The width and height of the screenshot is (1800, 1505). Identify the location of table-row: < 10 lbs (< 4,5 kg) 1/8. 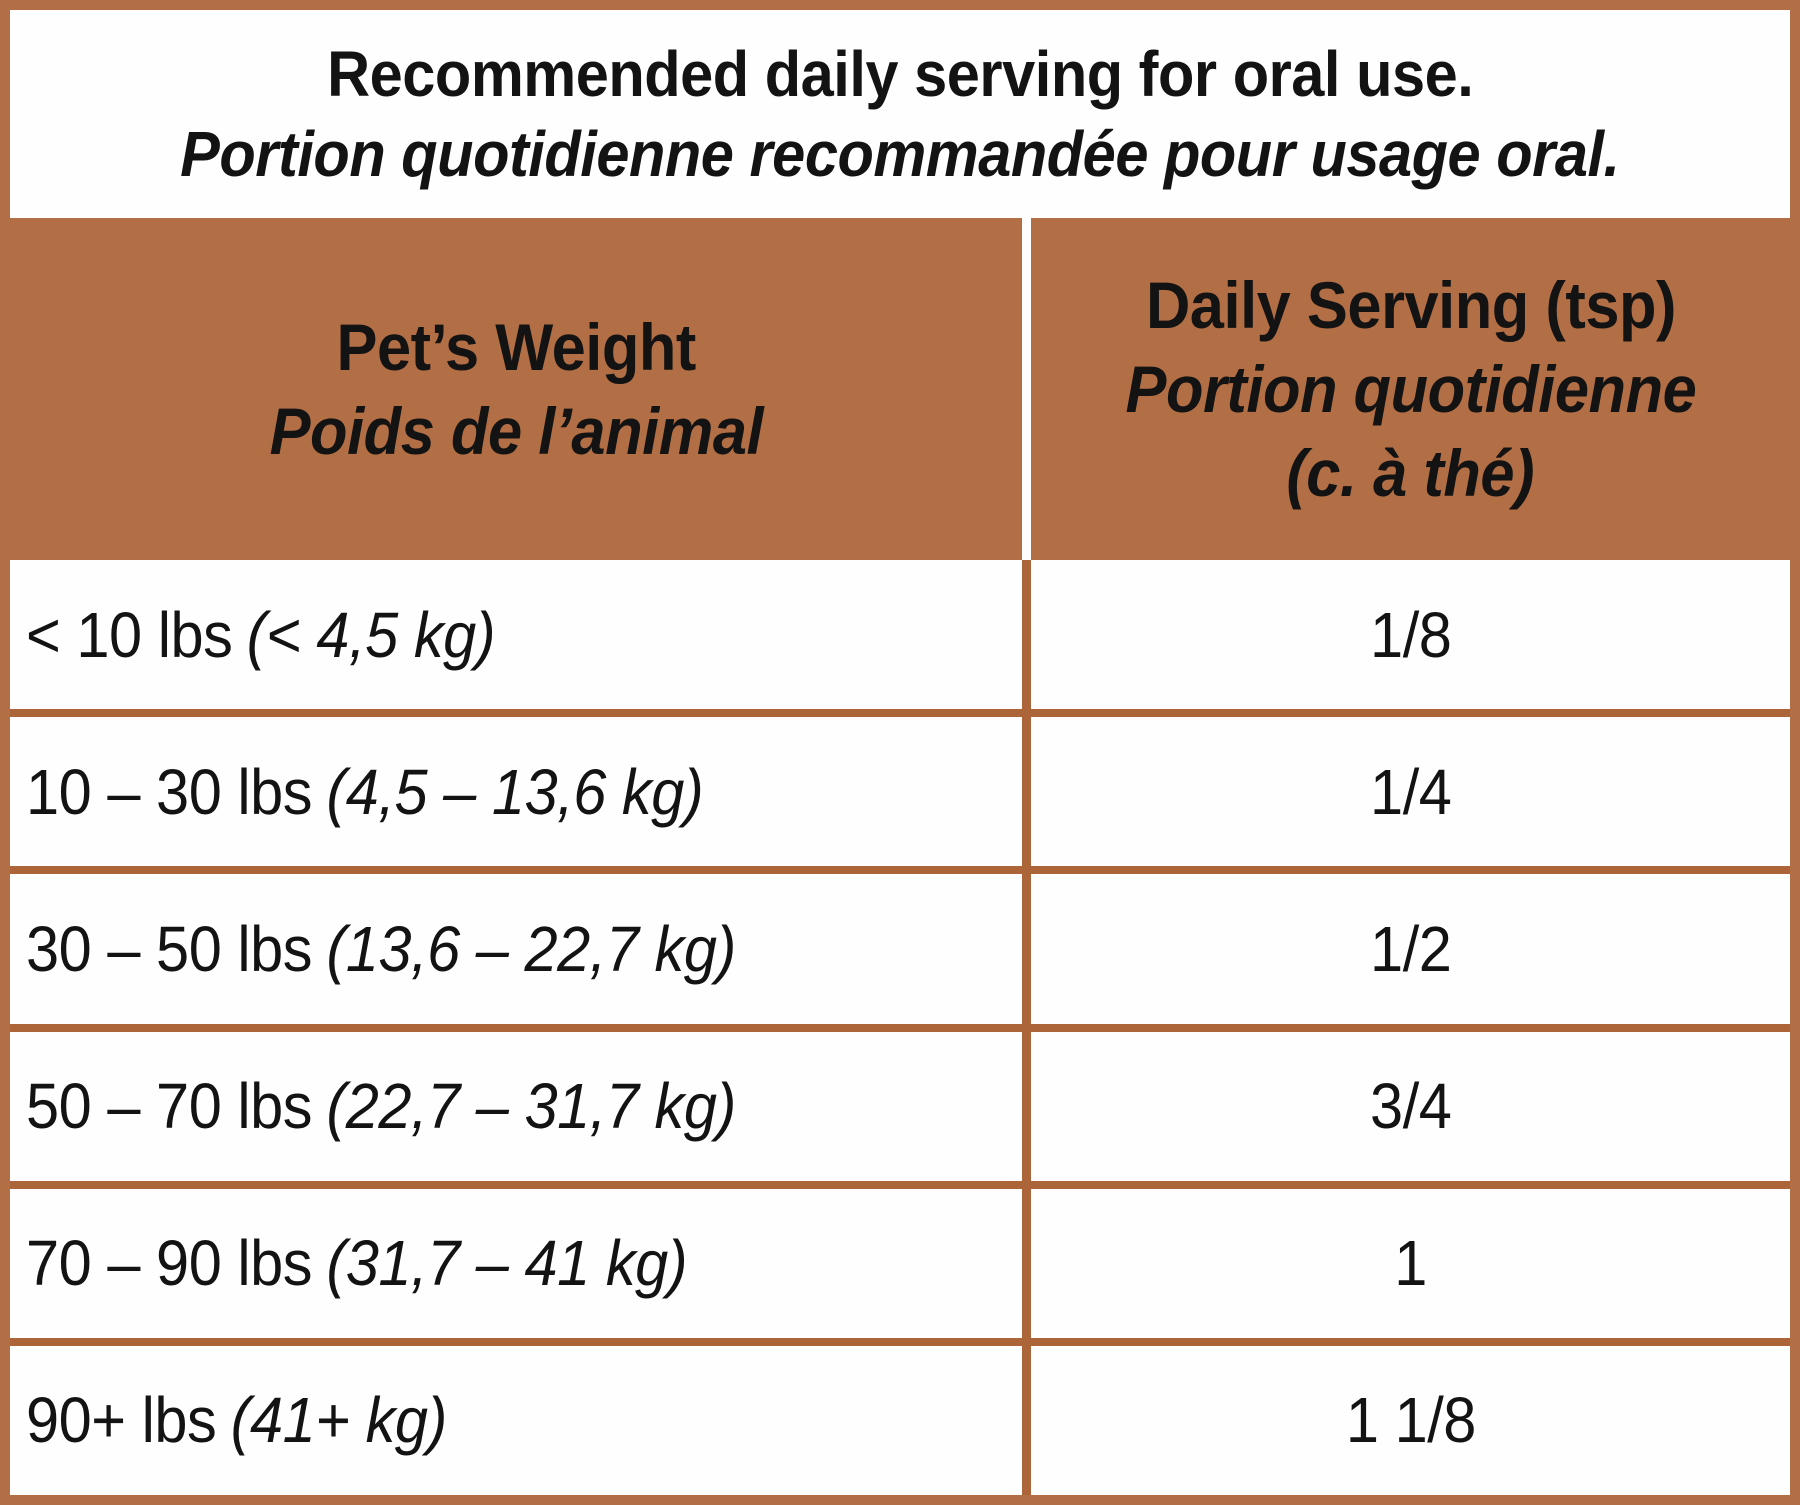
(900, 635).